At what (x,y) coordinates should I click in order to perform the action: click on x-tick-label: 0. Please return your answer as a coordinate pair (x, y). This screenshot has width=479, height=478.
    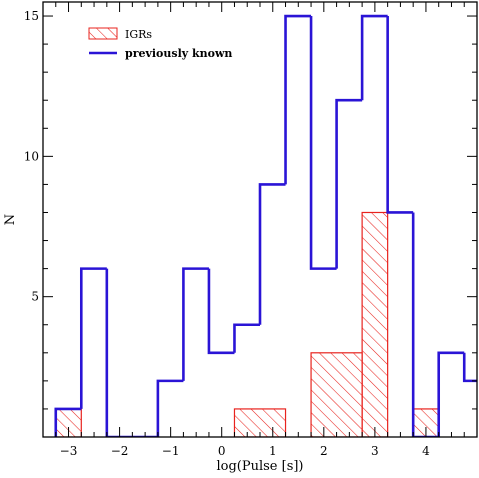
    Looking at the image, I should click on (222, 451).